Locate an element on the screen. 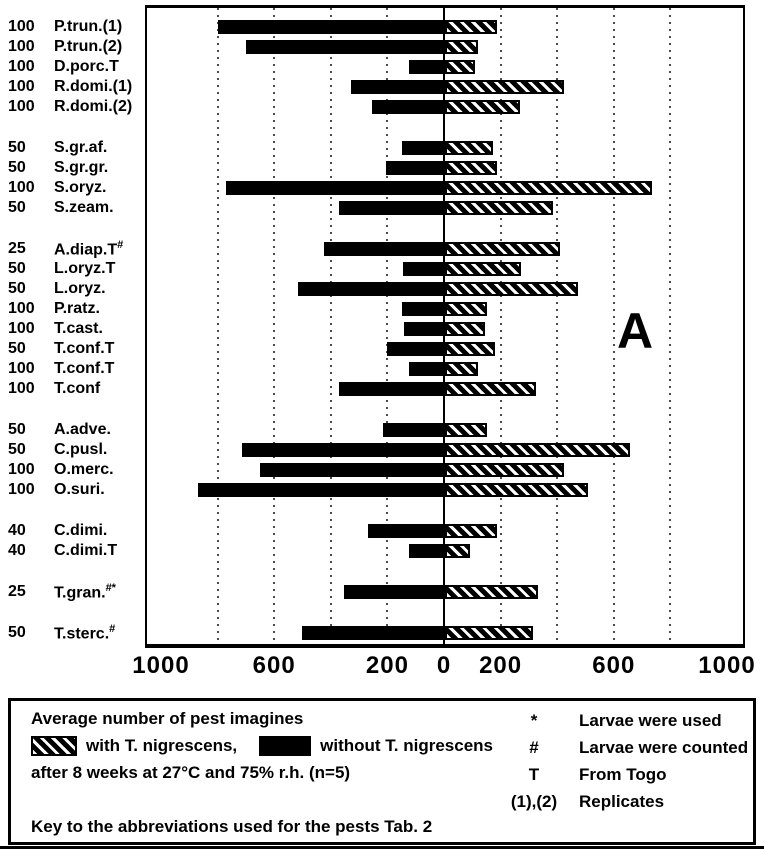  legend-symbol-row: T From Togo is located at coordinates (618, 775).